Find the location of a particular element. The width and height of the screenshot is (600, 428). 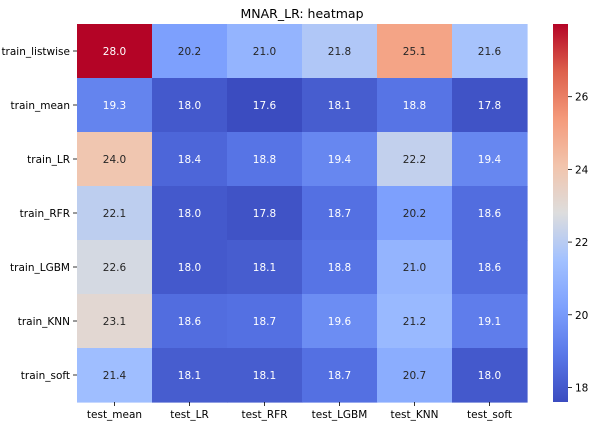

heatmap-cell-train_RFR-test_mean is located at coordinates (115, 213).